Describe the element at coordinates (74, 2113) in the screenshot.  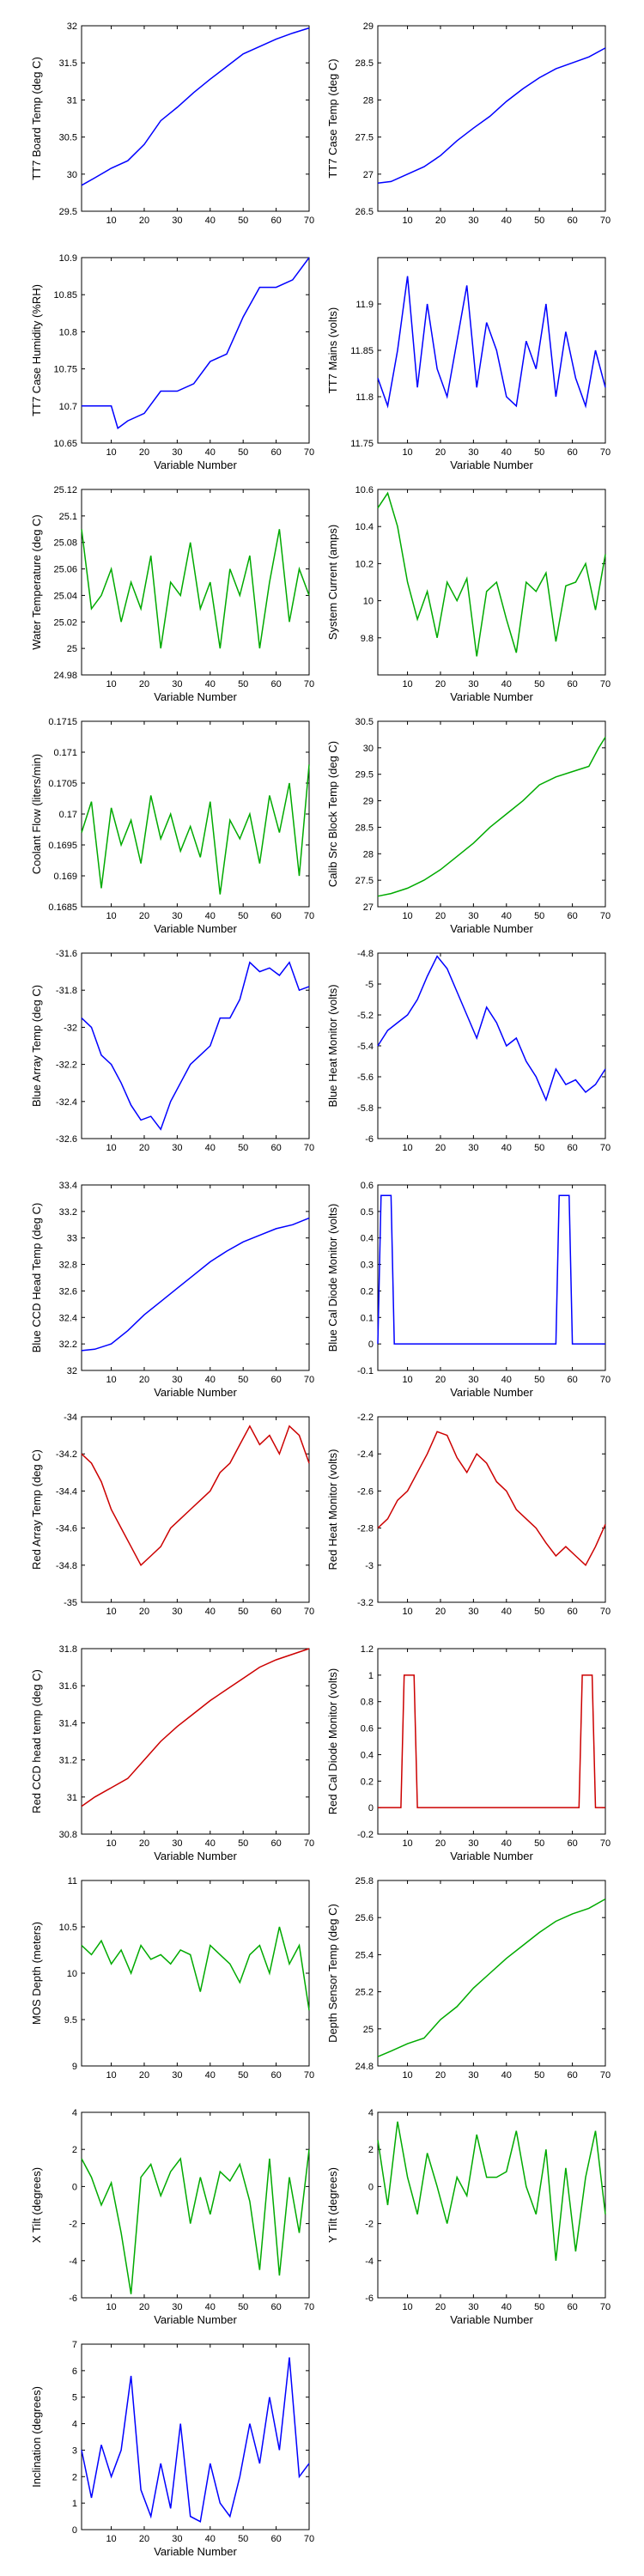
I see `y-tick-label: 4` at that location.